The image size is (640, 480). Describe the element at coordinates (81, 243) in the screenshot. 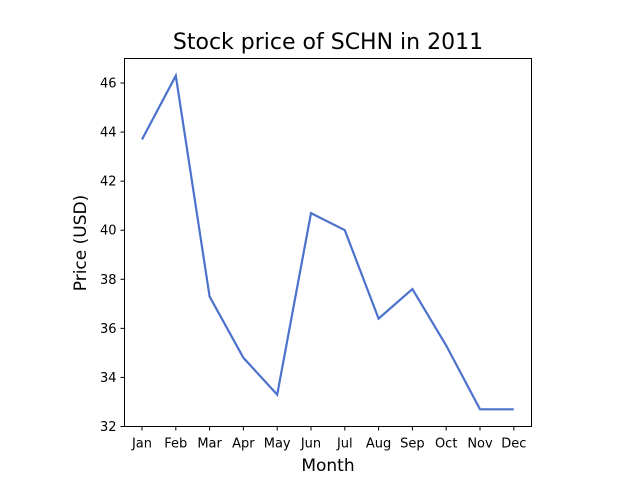

I see `y-axis-label: Price (USD)` at that location.